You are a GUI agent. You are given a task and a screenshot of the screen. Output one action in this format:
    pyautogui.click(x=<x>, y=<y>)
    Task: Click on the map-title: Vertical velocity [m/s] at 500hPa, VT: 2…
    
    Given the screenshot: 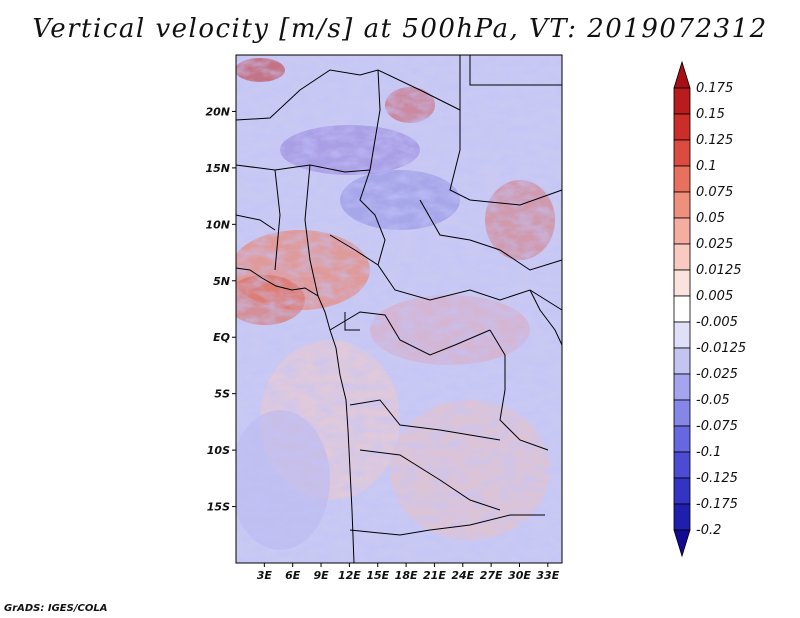 What is the action you would take?
    pyautogui.click(x=400, y=29)
    